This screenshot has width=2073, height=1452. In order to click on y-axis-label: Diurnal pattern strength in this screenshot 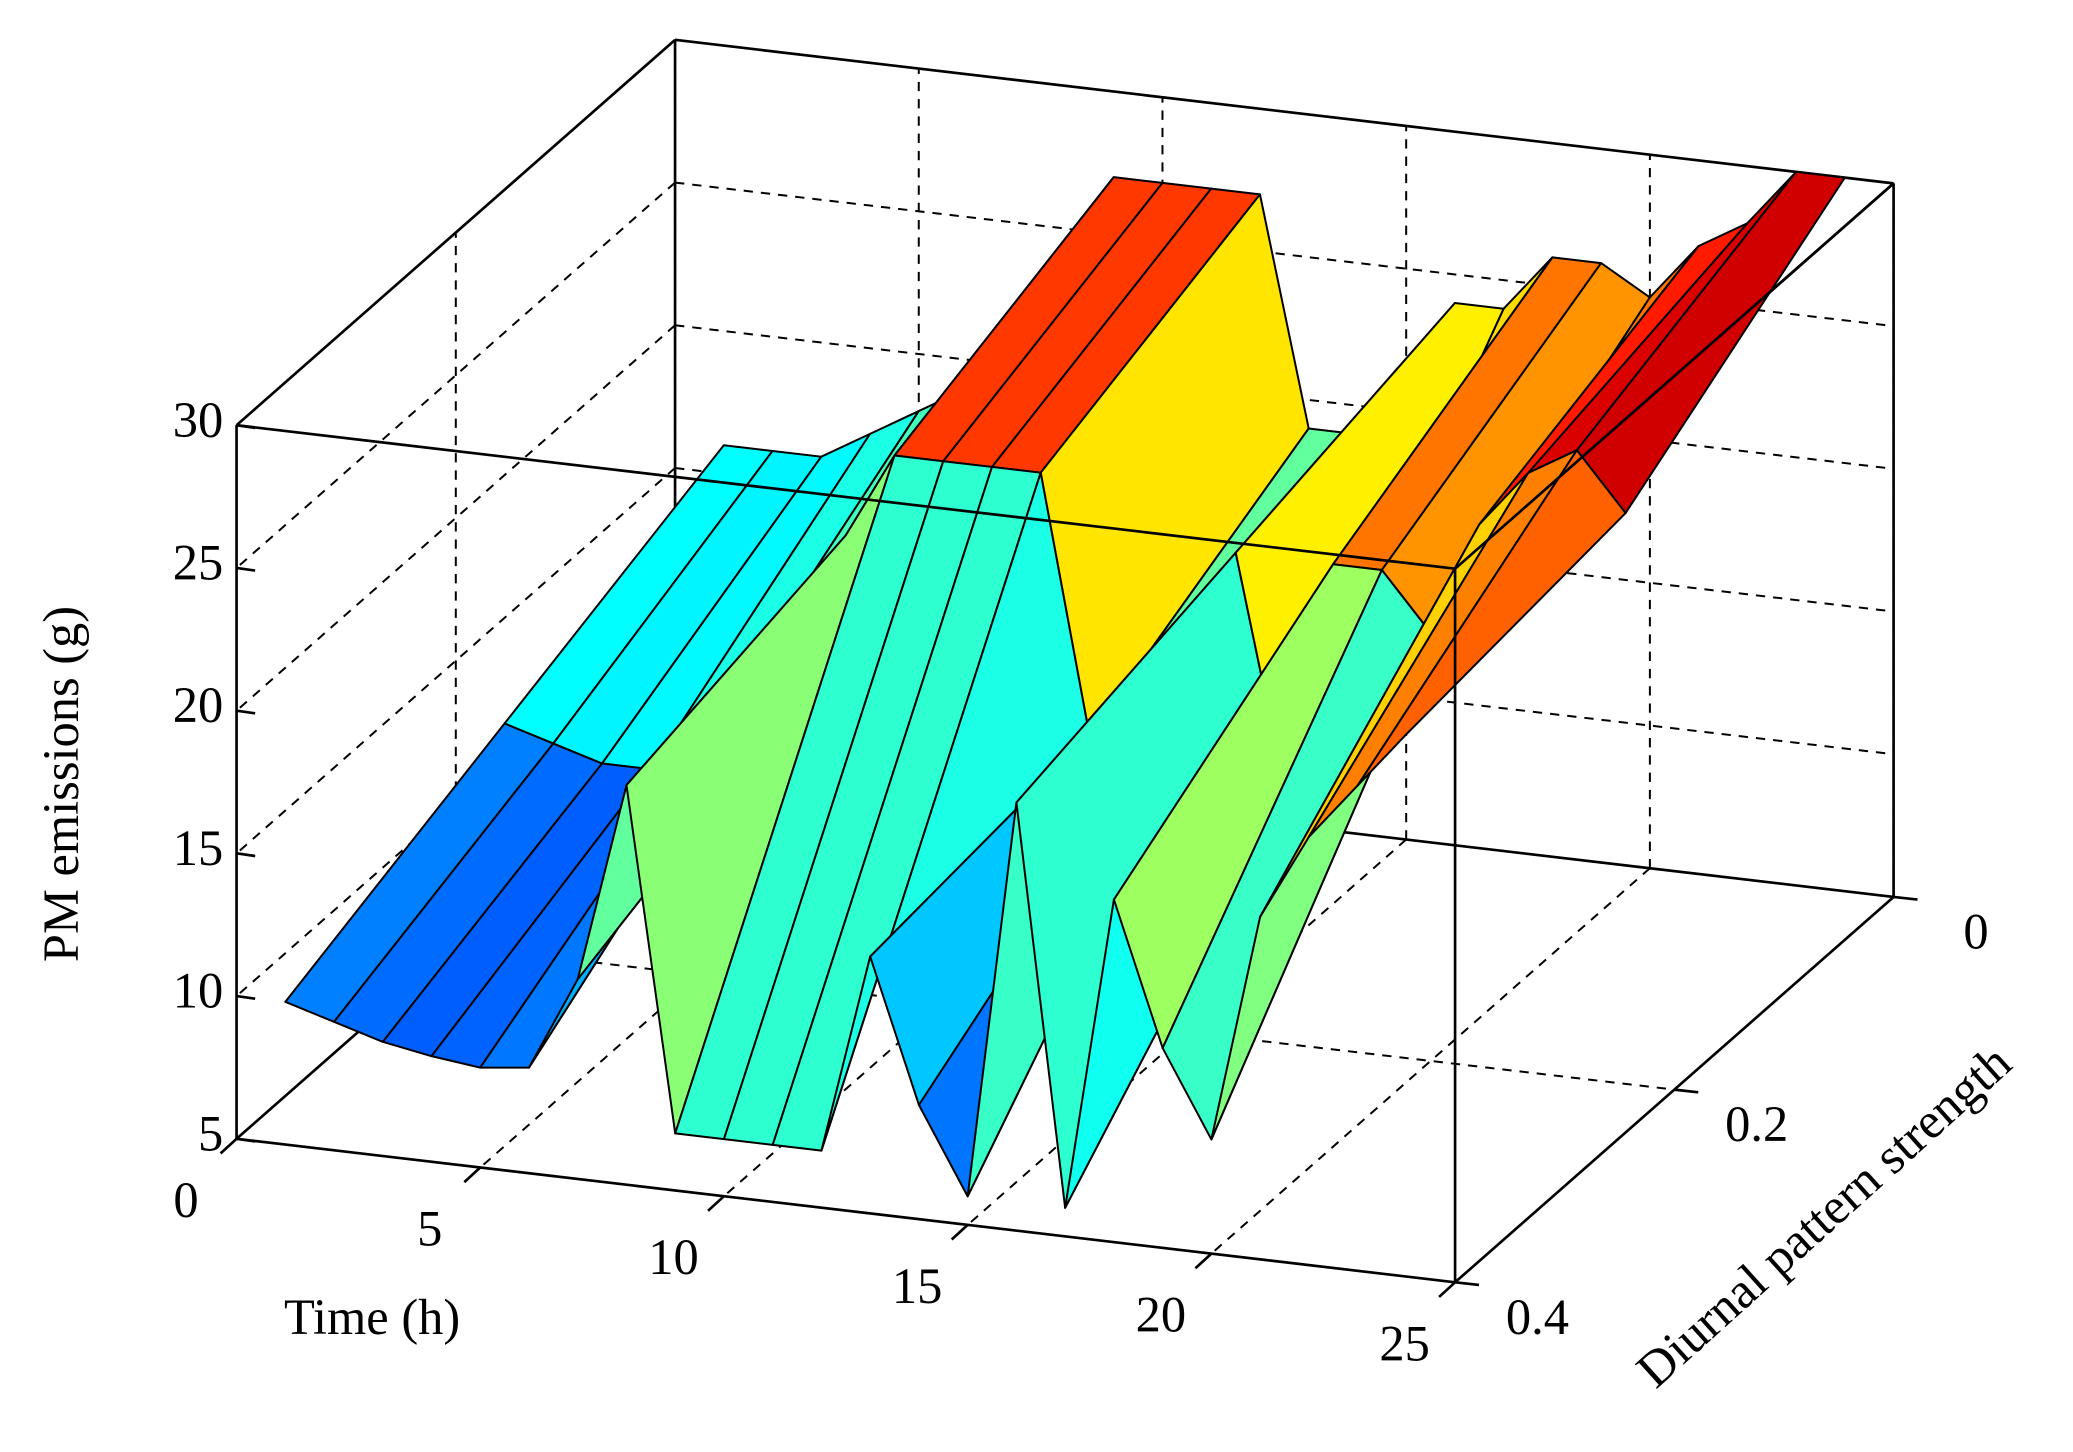, I will do `click(1824, 1216)`.